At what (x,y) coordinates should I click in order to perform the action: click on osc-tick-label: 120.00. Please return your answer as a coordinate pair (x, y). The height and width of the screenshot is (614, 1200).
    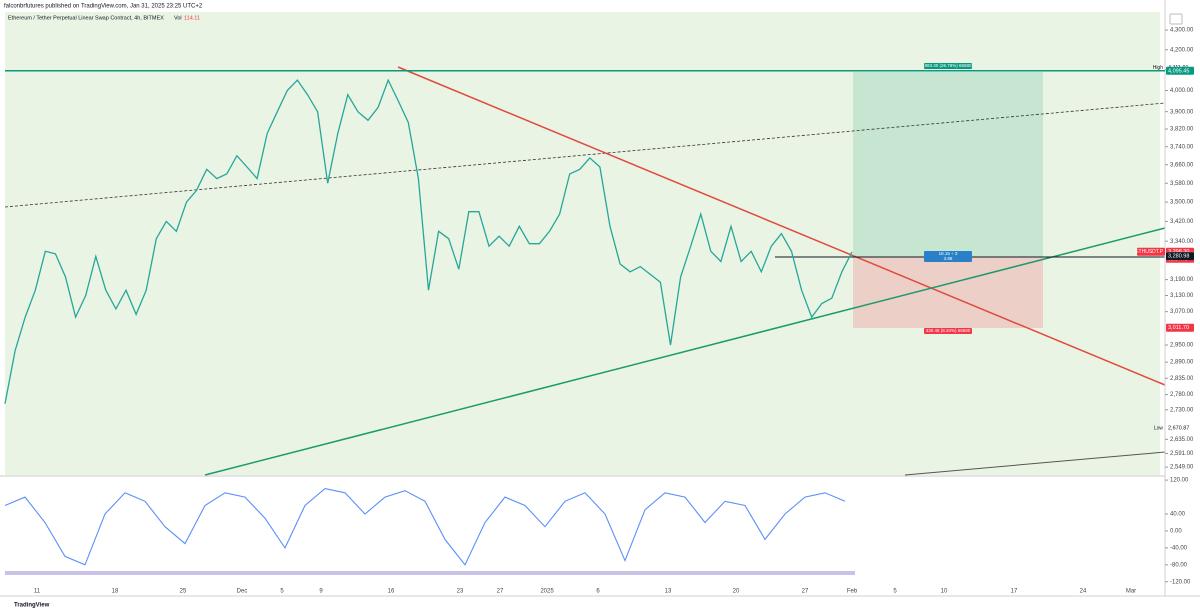
    Looking at the image, I should click on (1179, 481).